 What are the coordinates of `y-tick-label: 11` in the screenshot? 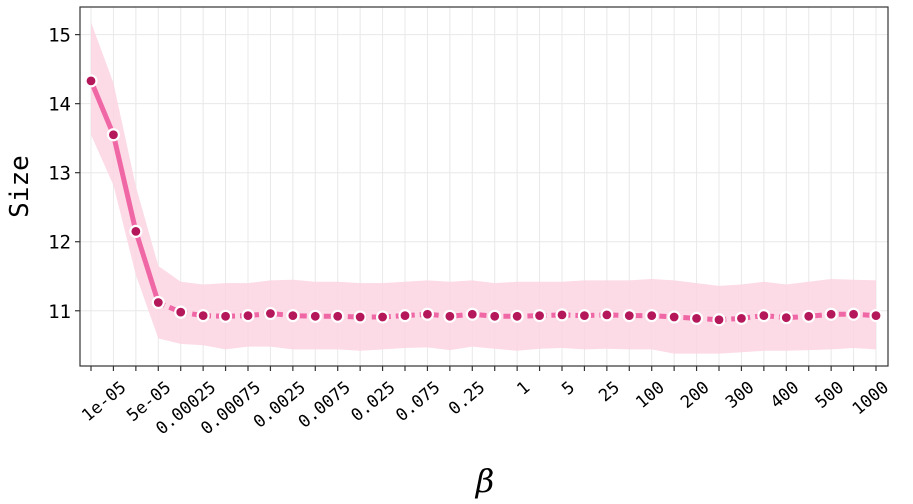 It's located at (59, 312).